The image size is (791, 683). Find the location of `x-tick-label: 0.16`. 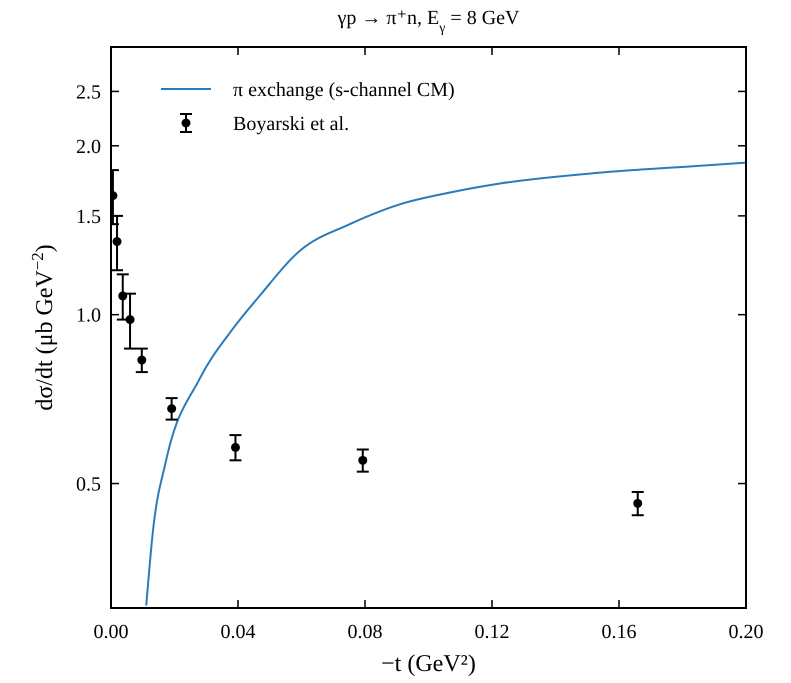

x-tick-label: 0.16 is located at coordinates (619, 632).